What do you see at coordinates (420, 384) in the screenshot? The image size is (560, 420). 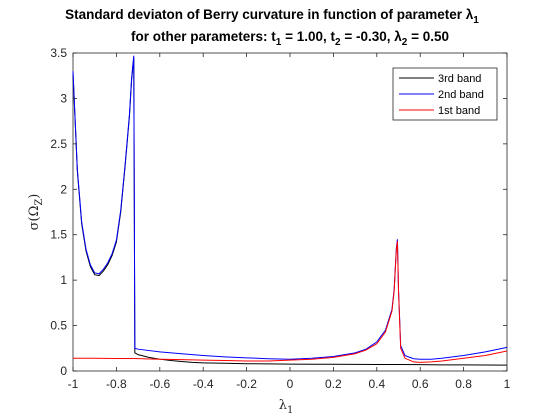 I see `x-tick-label: 0.6` at bounding box center [420, 384].